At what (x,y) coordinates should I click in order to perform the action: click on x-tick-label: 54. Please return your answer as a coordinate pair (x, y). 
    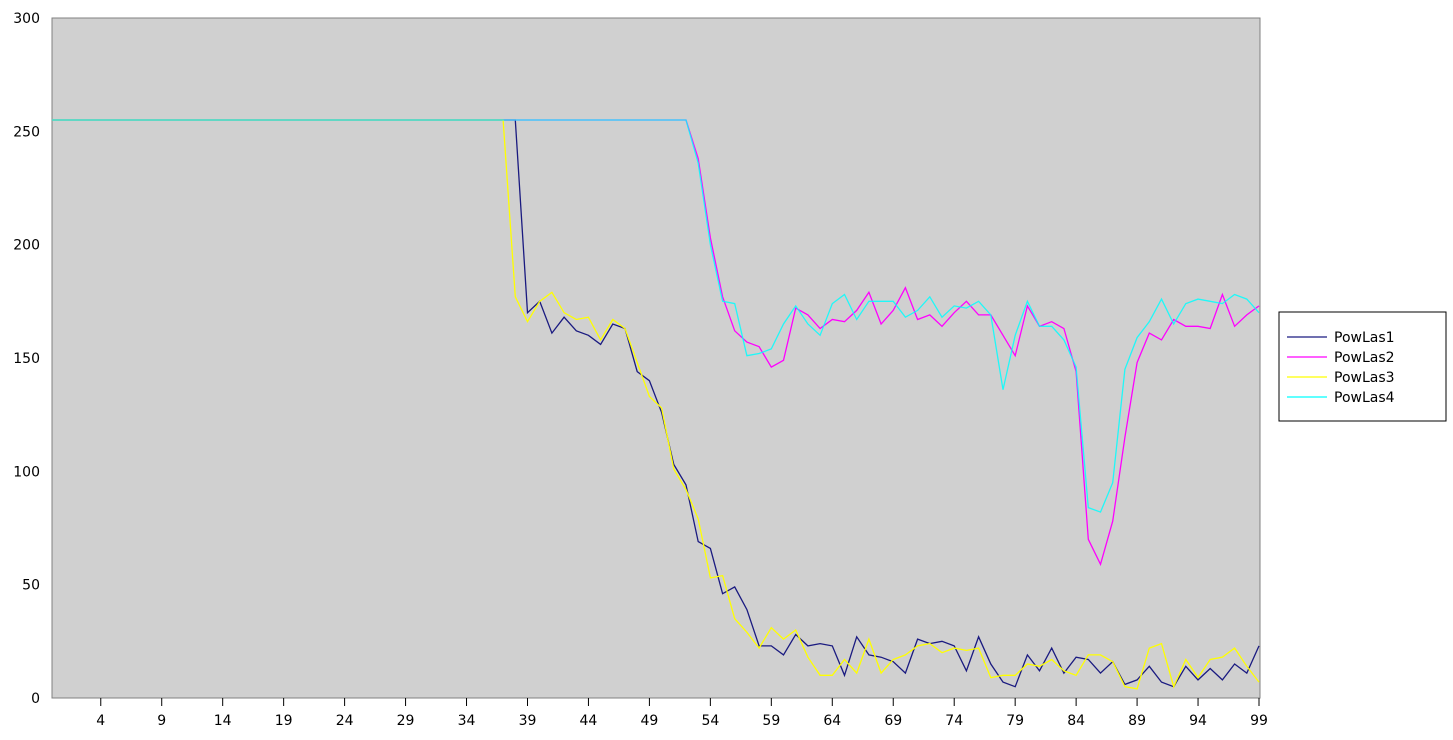
    Looking at the image, I should click on (710, 721).